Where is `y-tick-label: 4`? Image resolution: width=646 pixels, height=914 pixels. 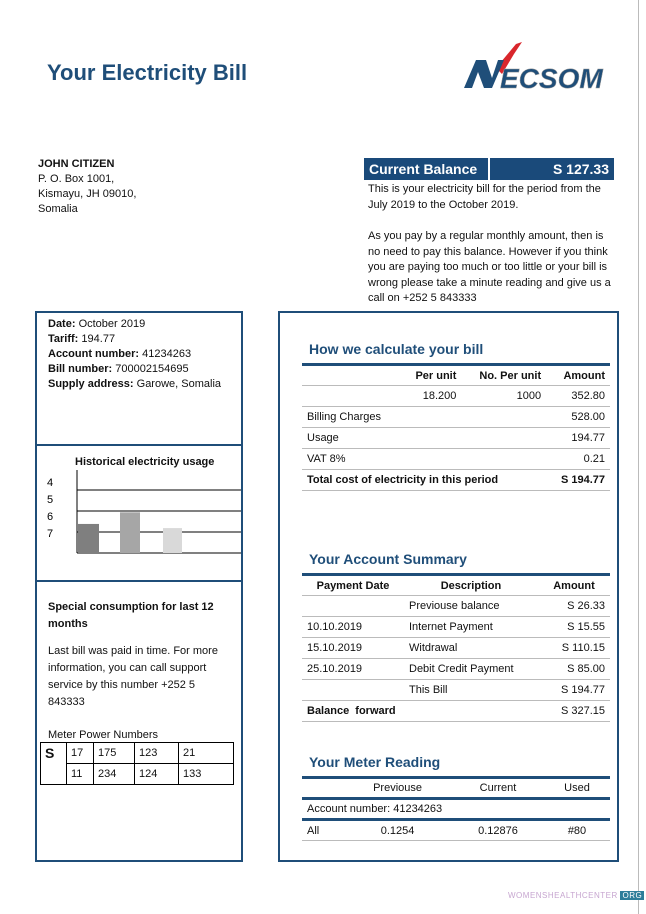
y-tick-label: 4 is located at coordinates (50, 483).